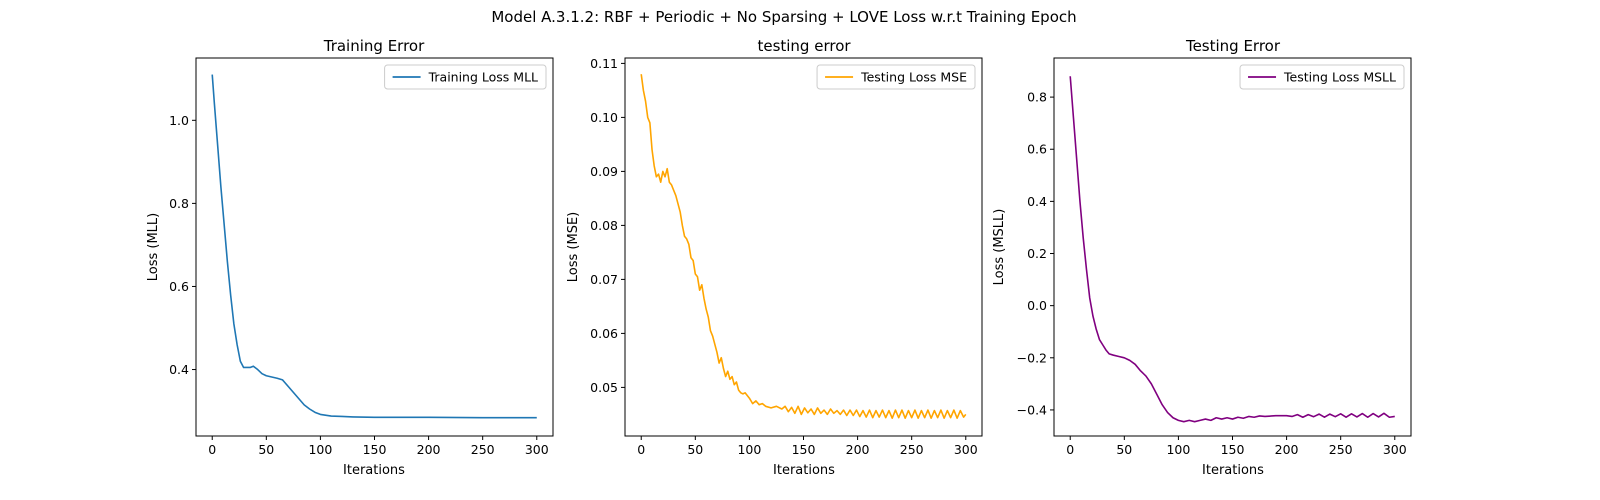 The height and width of the screenshot is (500, 1600). I want to click on legend-label: Testing Loss MSE, so click(913, 77).